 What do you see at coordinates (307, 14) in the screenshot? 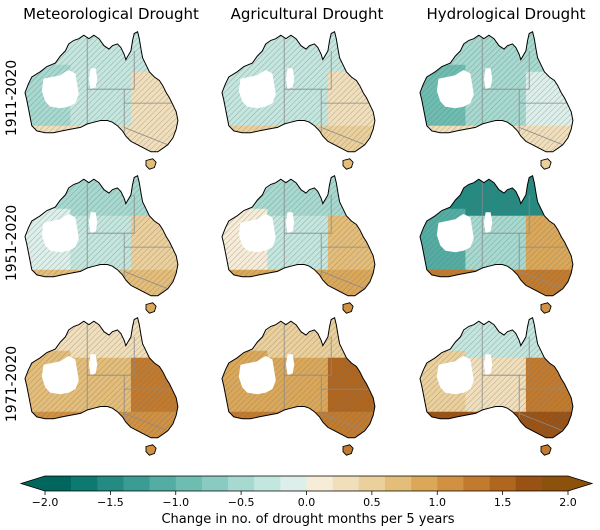
I see `column-title-agricultural: Agricultural Drought` at bounding box center [307, 14].